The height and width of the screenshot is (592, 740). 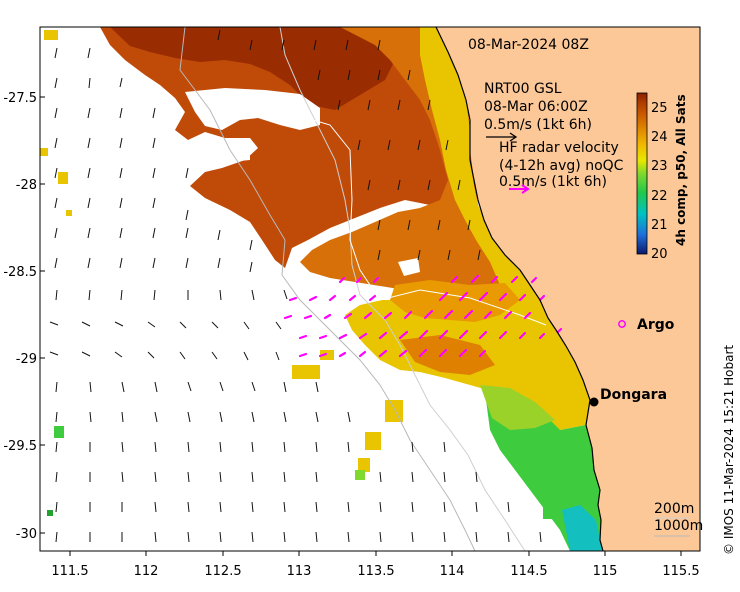 I want to click on model-scale: 0.5m/s (1kt 6h), so click(x=538, y=125).